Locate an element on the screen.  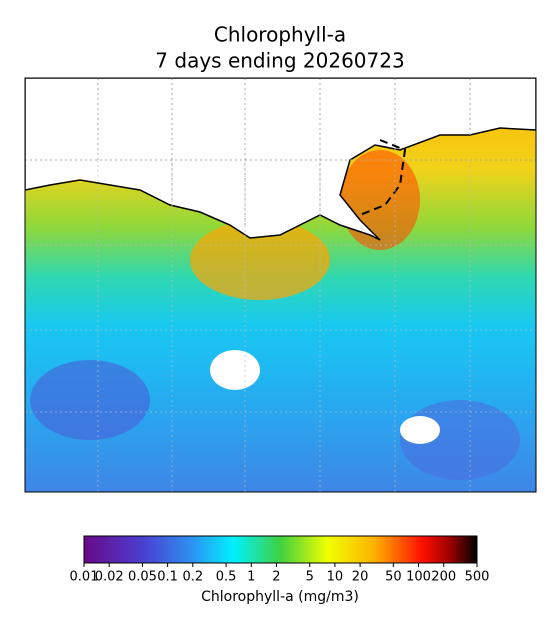
colorbar-tick-label: 0.05 is located at coordinates (142, 577).